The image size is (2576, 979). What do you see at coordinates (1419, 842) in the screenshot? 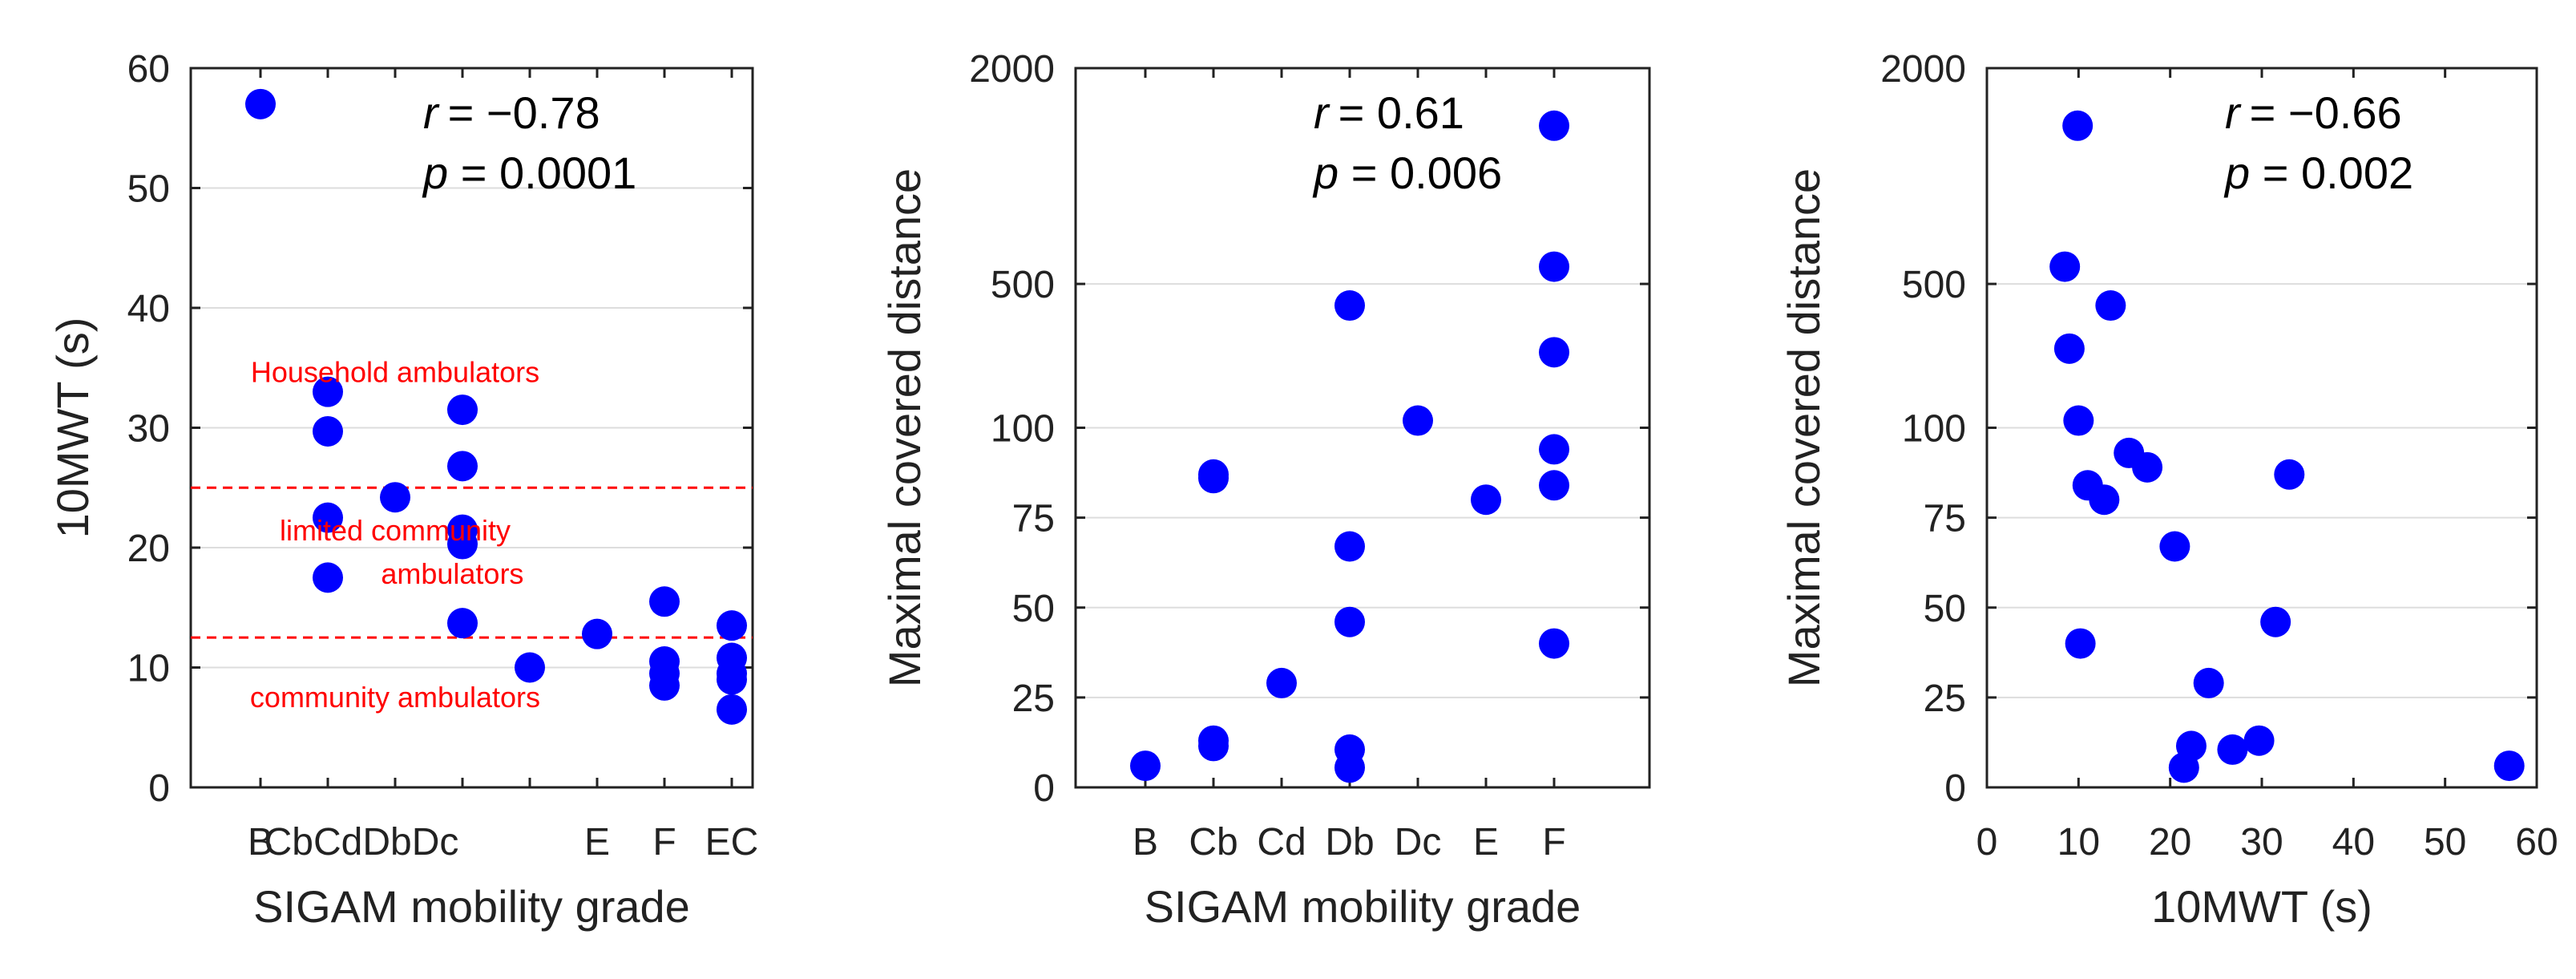
I see `x-tick-label: Dc` at bounding box center [1419, 842].